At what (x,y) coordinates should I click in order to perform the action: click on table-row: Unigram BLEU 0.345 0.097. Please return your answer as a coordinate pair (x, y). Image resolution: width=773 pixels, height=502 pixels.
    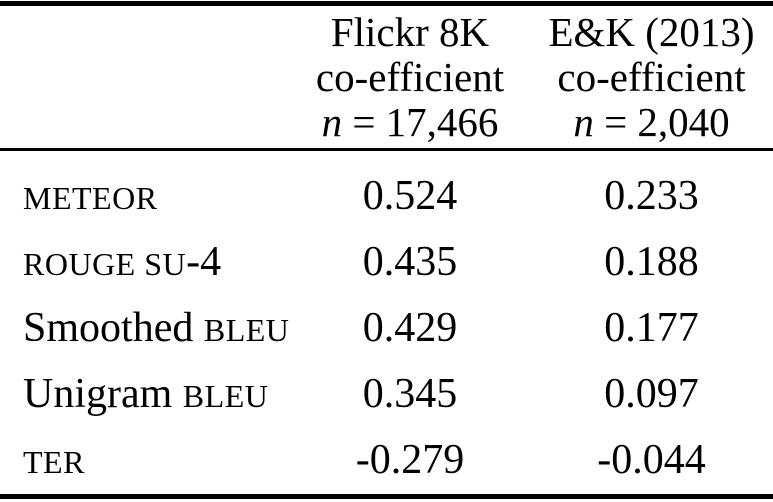
    Looking at the image, I should click on (386, 394).